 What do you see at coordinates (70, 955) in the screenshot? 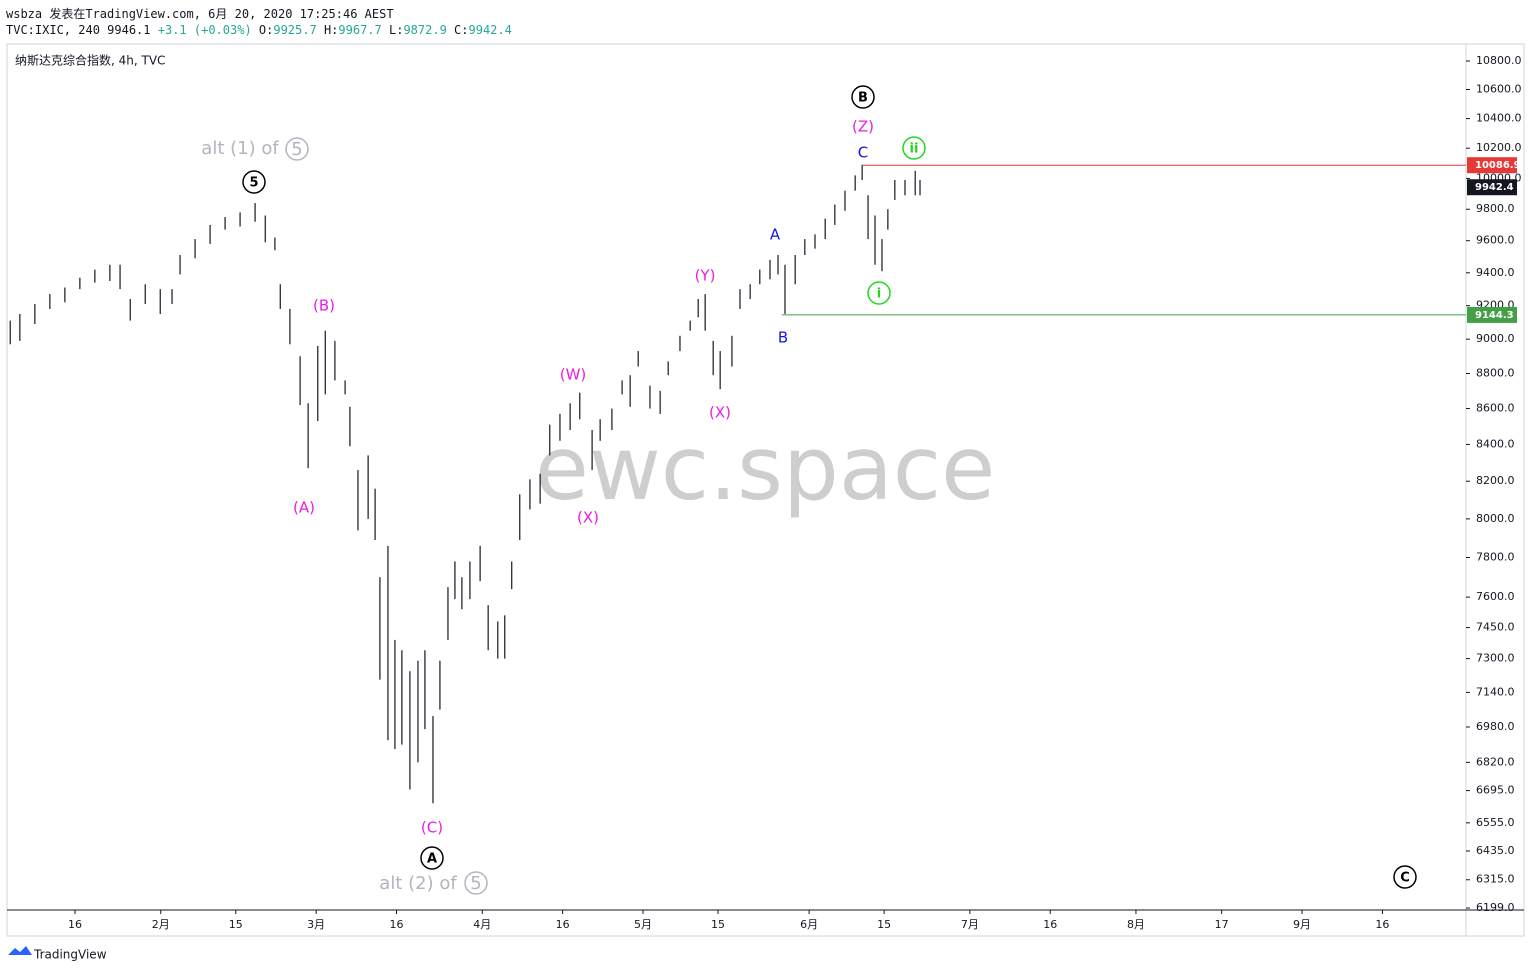
I see `brand: TradingView` at bounding box center [70, 955].